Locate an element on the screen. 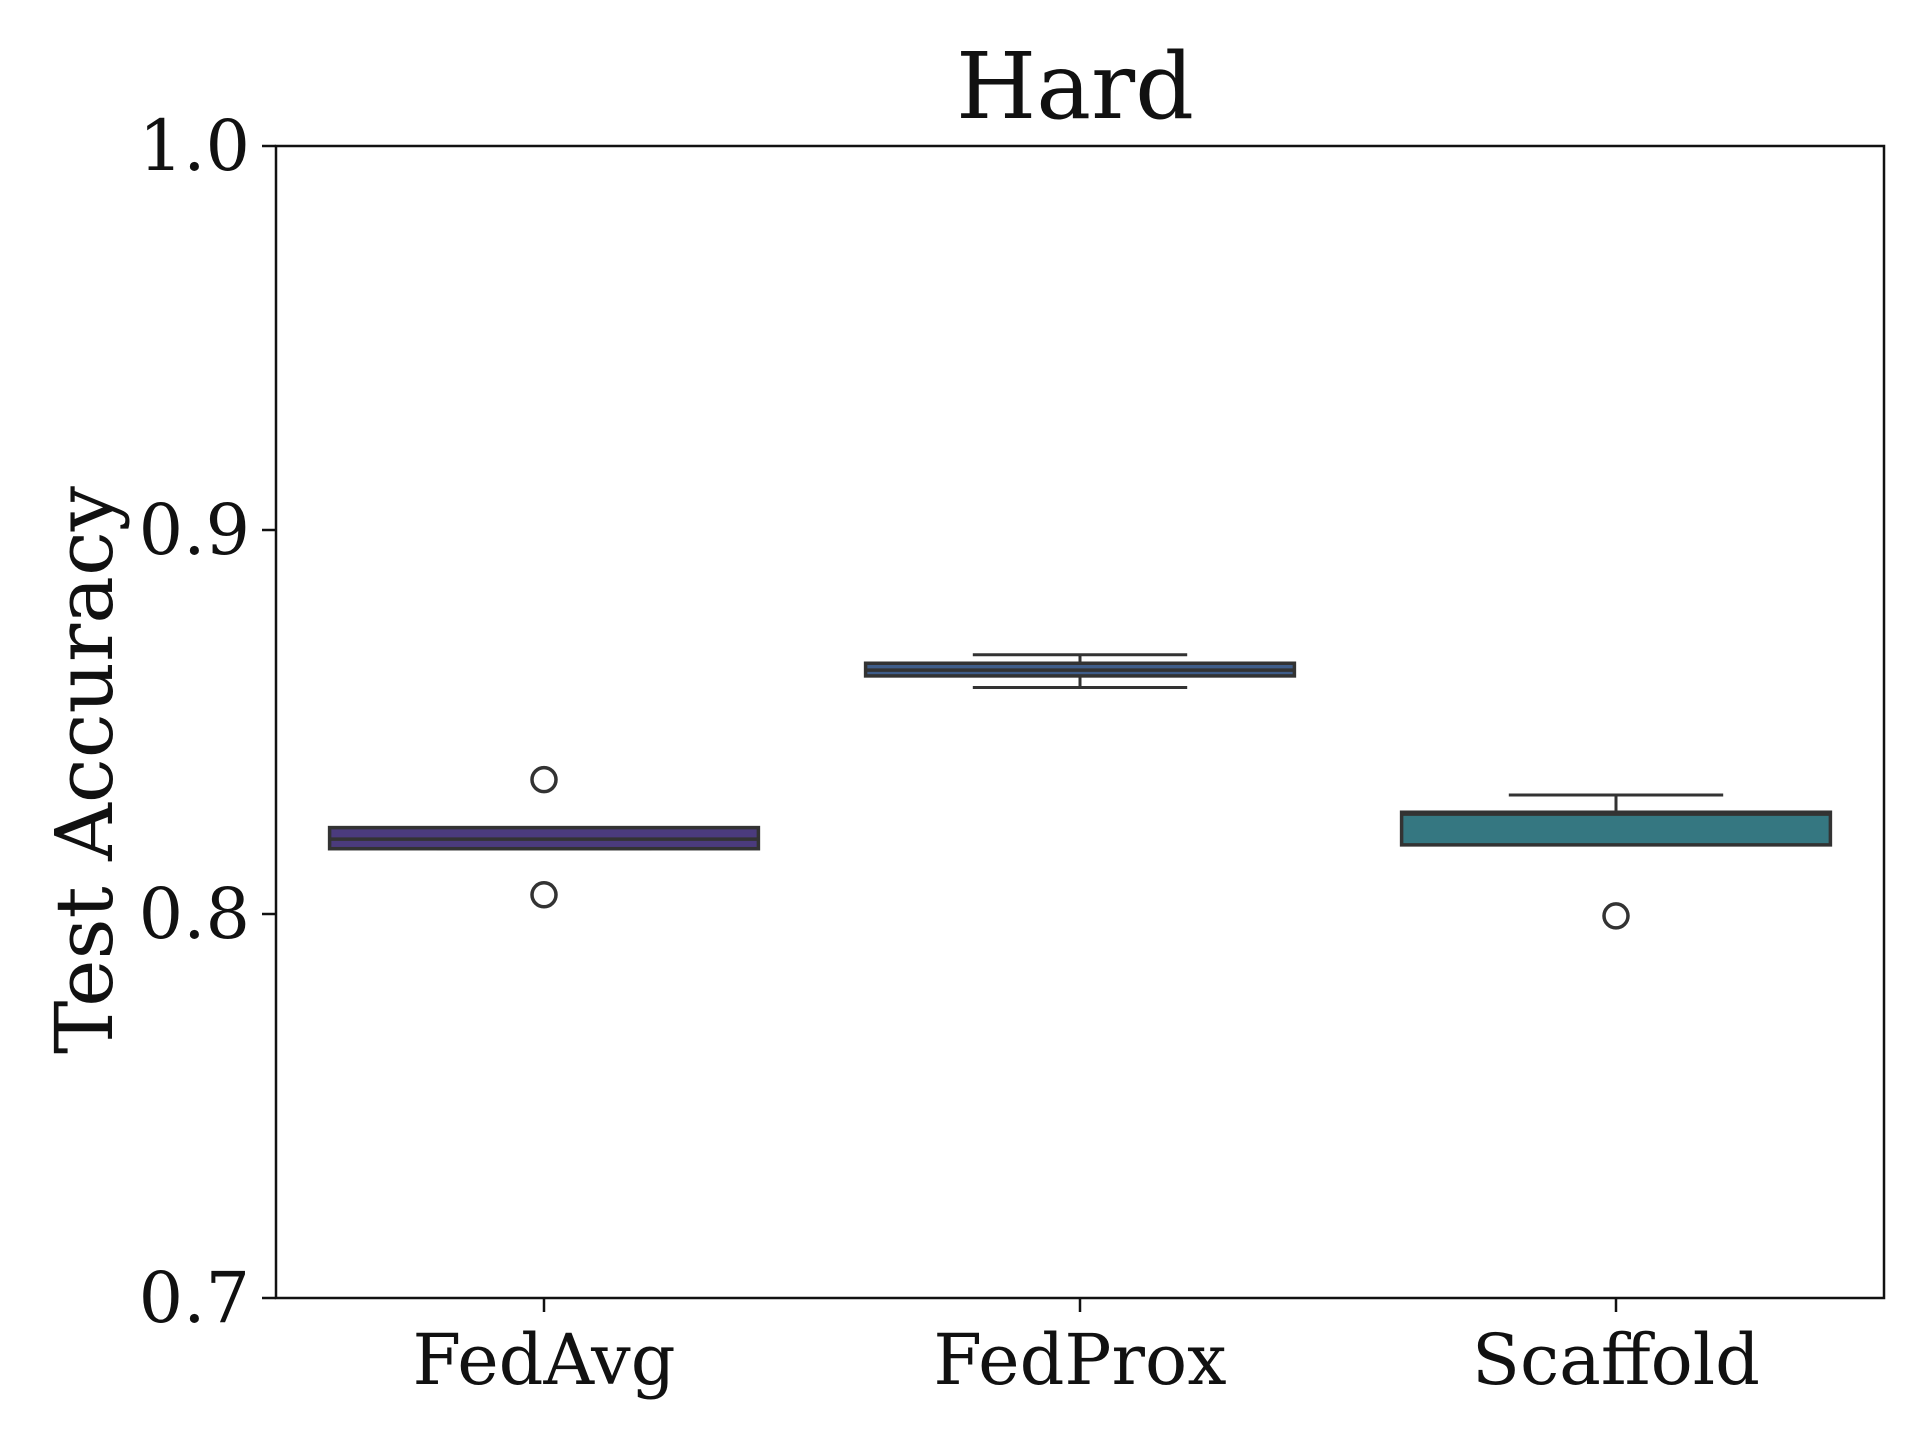  box-fedprox is located at coordinates (1080, 671).